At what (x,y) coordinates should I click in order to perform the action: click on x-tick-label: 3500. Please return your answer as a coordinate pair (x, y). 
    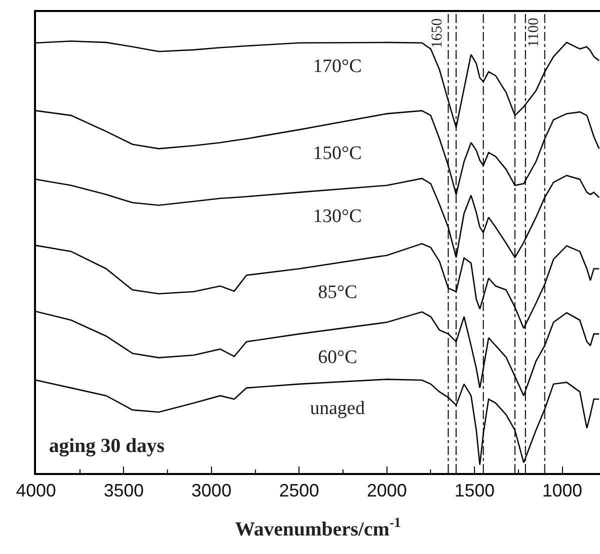
    Looking at the image, I should click on (124, 490).